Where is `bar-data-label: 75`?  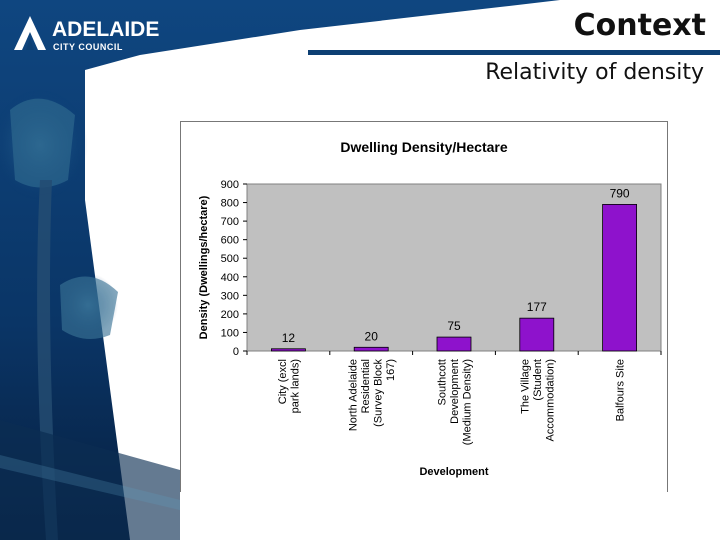 bar-data-label: 75 is located at coordinates (454, 326).